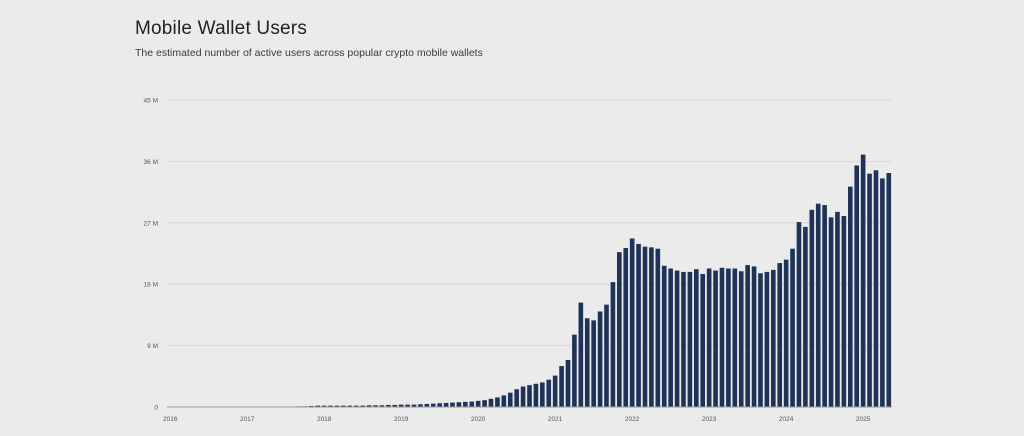 This screenshot has height=436, width=1024. What do you see at coordinates (247, 419) in the screenshot?
I see `x-tick-label: 2017` at bounding box center [247, 419].